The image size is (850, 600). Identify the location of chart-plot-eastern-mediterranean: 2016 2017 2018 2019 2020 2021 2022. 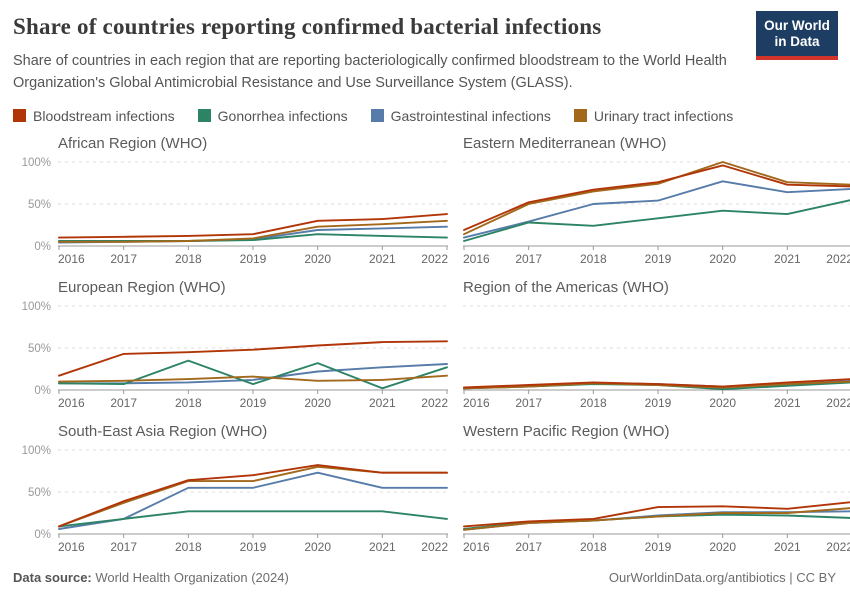
(656, 211).